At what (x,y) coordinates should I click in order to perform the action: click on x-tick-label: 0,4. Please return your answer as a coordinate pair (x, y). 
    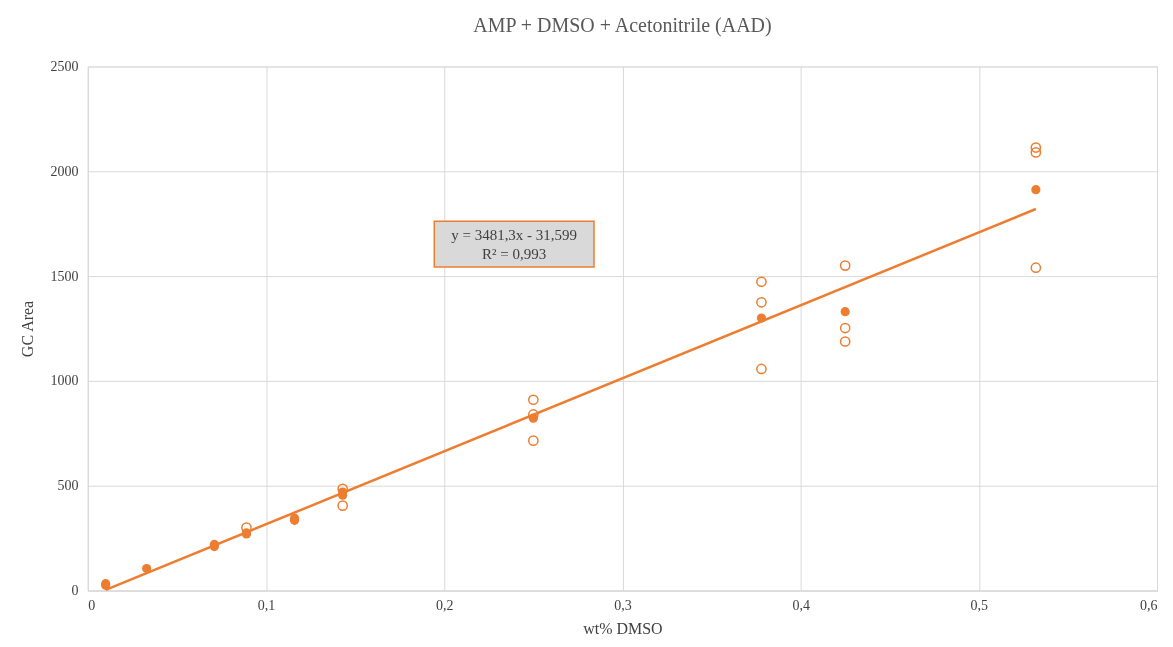
    Looking at the image, I should click on (801, 606).